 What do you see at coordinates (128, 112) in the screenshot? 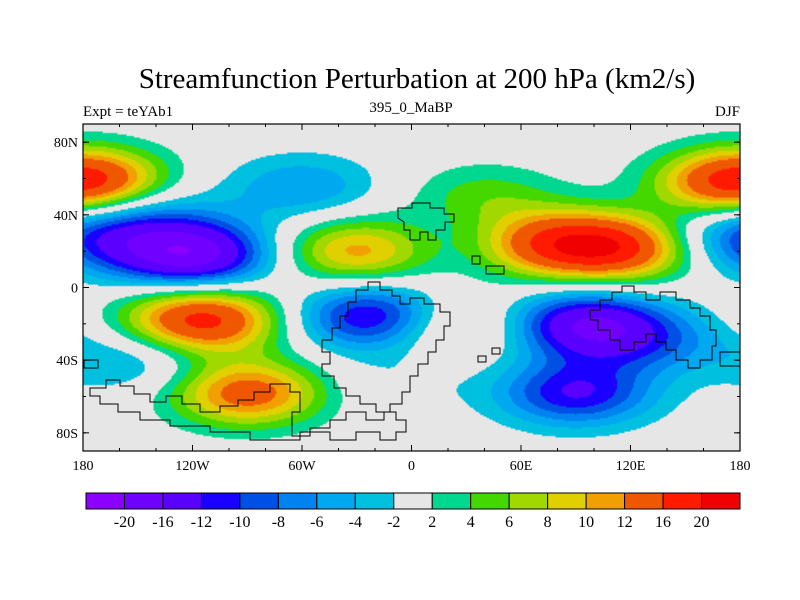
I see `experiment-label: Expt = teYAb1` at bounding box center [128, 112].